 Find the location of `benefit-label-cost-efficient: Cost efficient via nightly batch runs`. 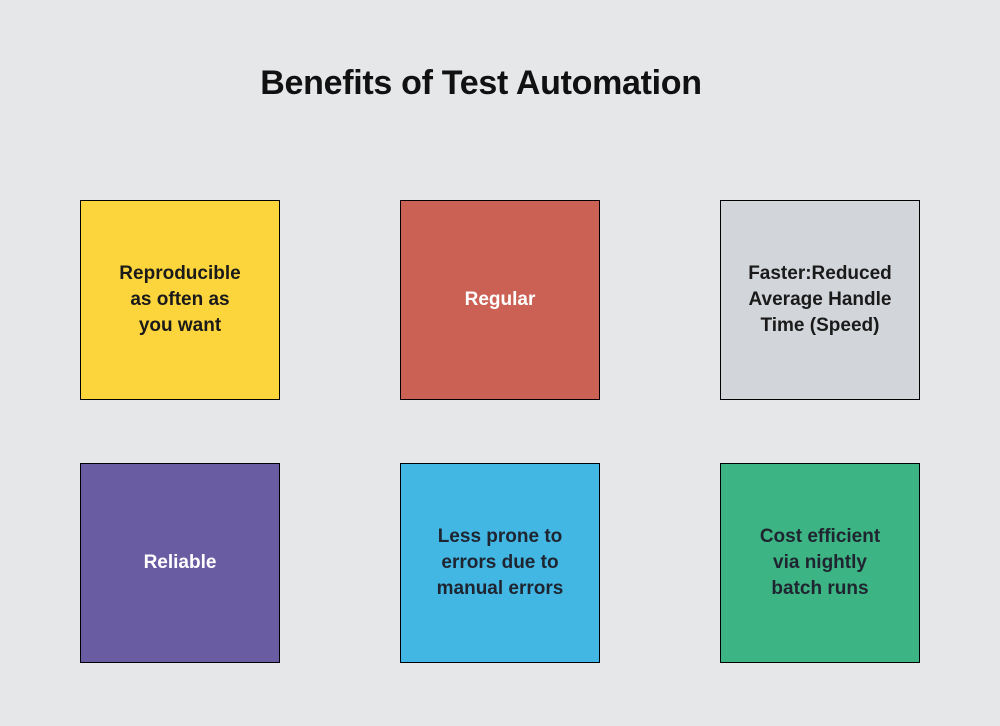

benefit-label-cost-efficient: Cost efficient via nightly batch runs is located at coordinates (820, 562).